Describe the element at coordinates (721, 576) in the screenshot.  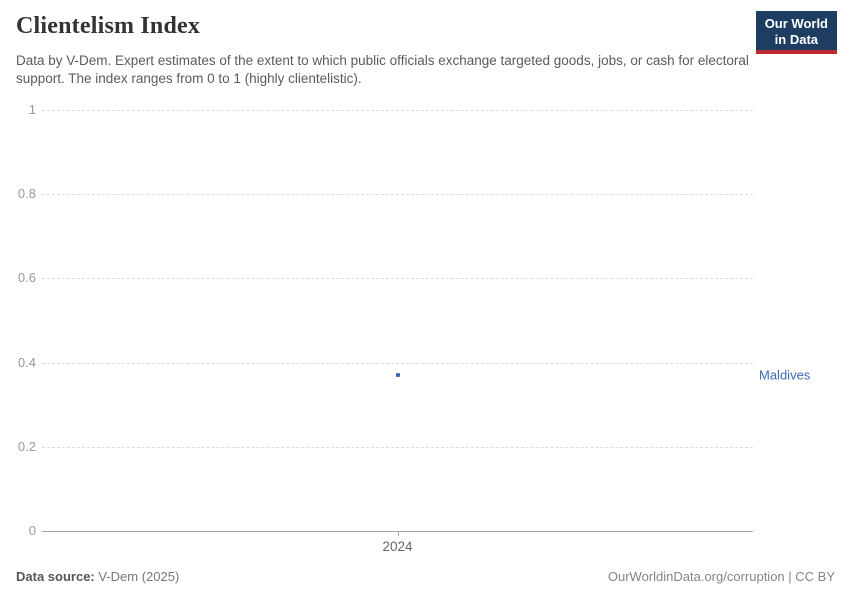
I see `attribution-link: OurWorldinData.org/corruption | CC BY` at that location.